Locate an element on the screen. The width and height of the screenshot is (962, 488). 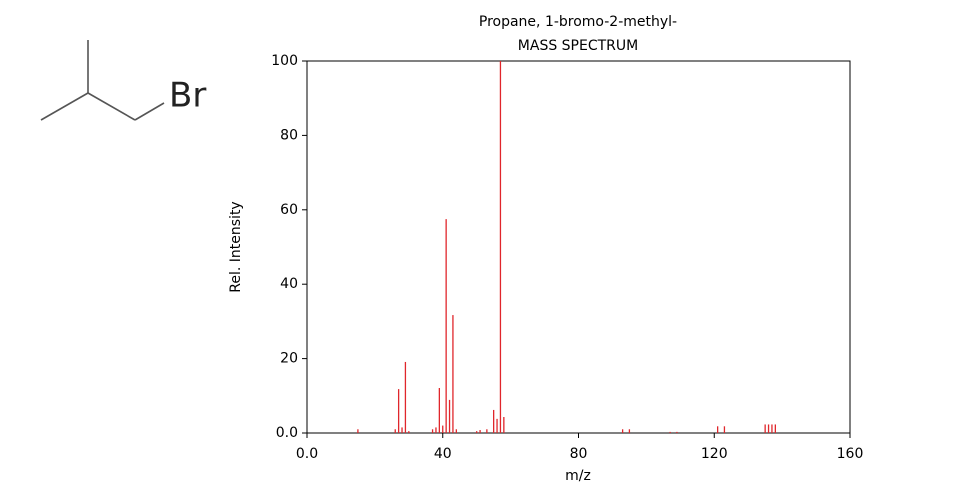
y-tick-label: 60 is located at coordinates (289, 210).